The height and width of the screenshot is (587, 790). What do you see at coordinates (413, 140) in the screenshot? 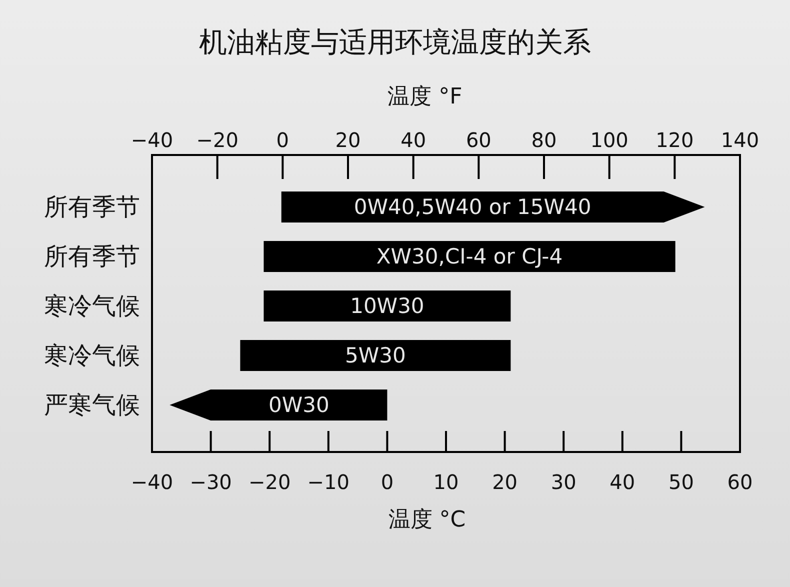
I see `x2tick: 40` at bounding box center [413, 140].